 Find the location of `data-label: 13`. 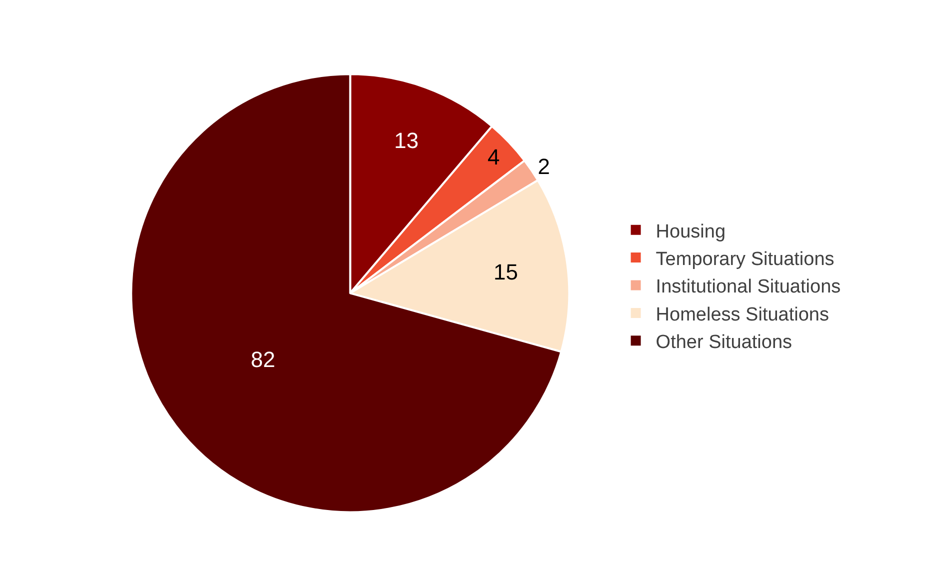

data-label: 13 is located at coordinates (406, 140).